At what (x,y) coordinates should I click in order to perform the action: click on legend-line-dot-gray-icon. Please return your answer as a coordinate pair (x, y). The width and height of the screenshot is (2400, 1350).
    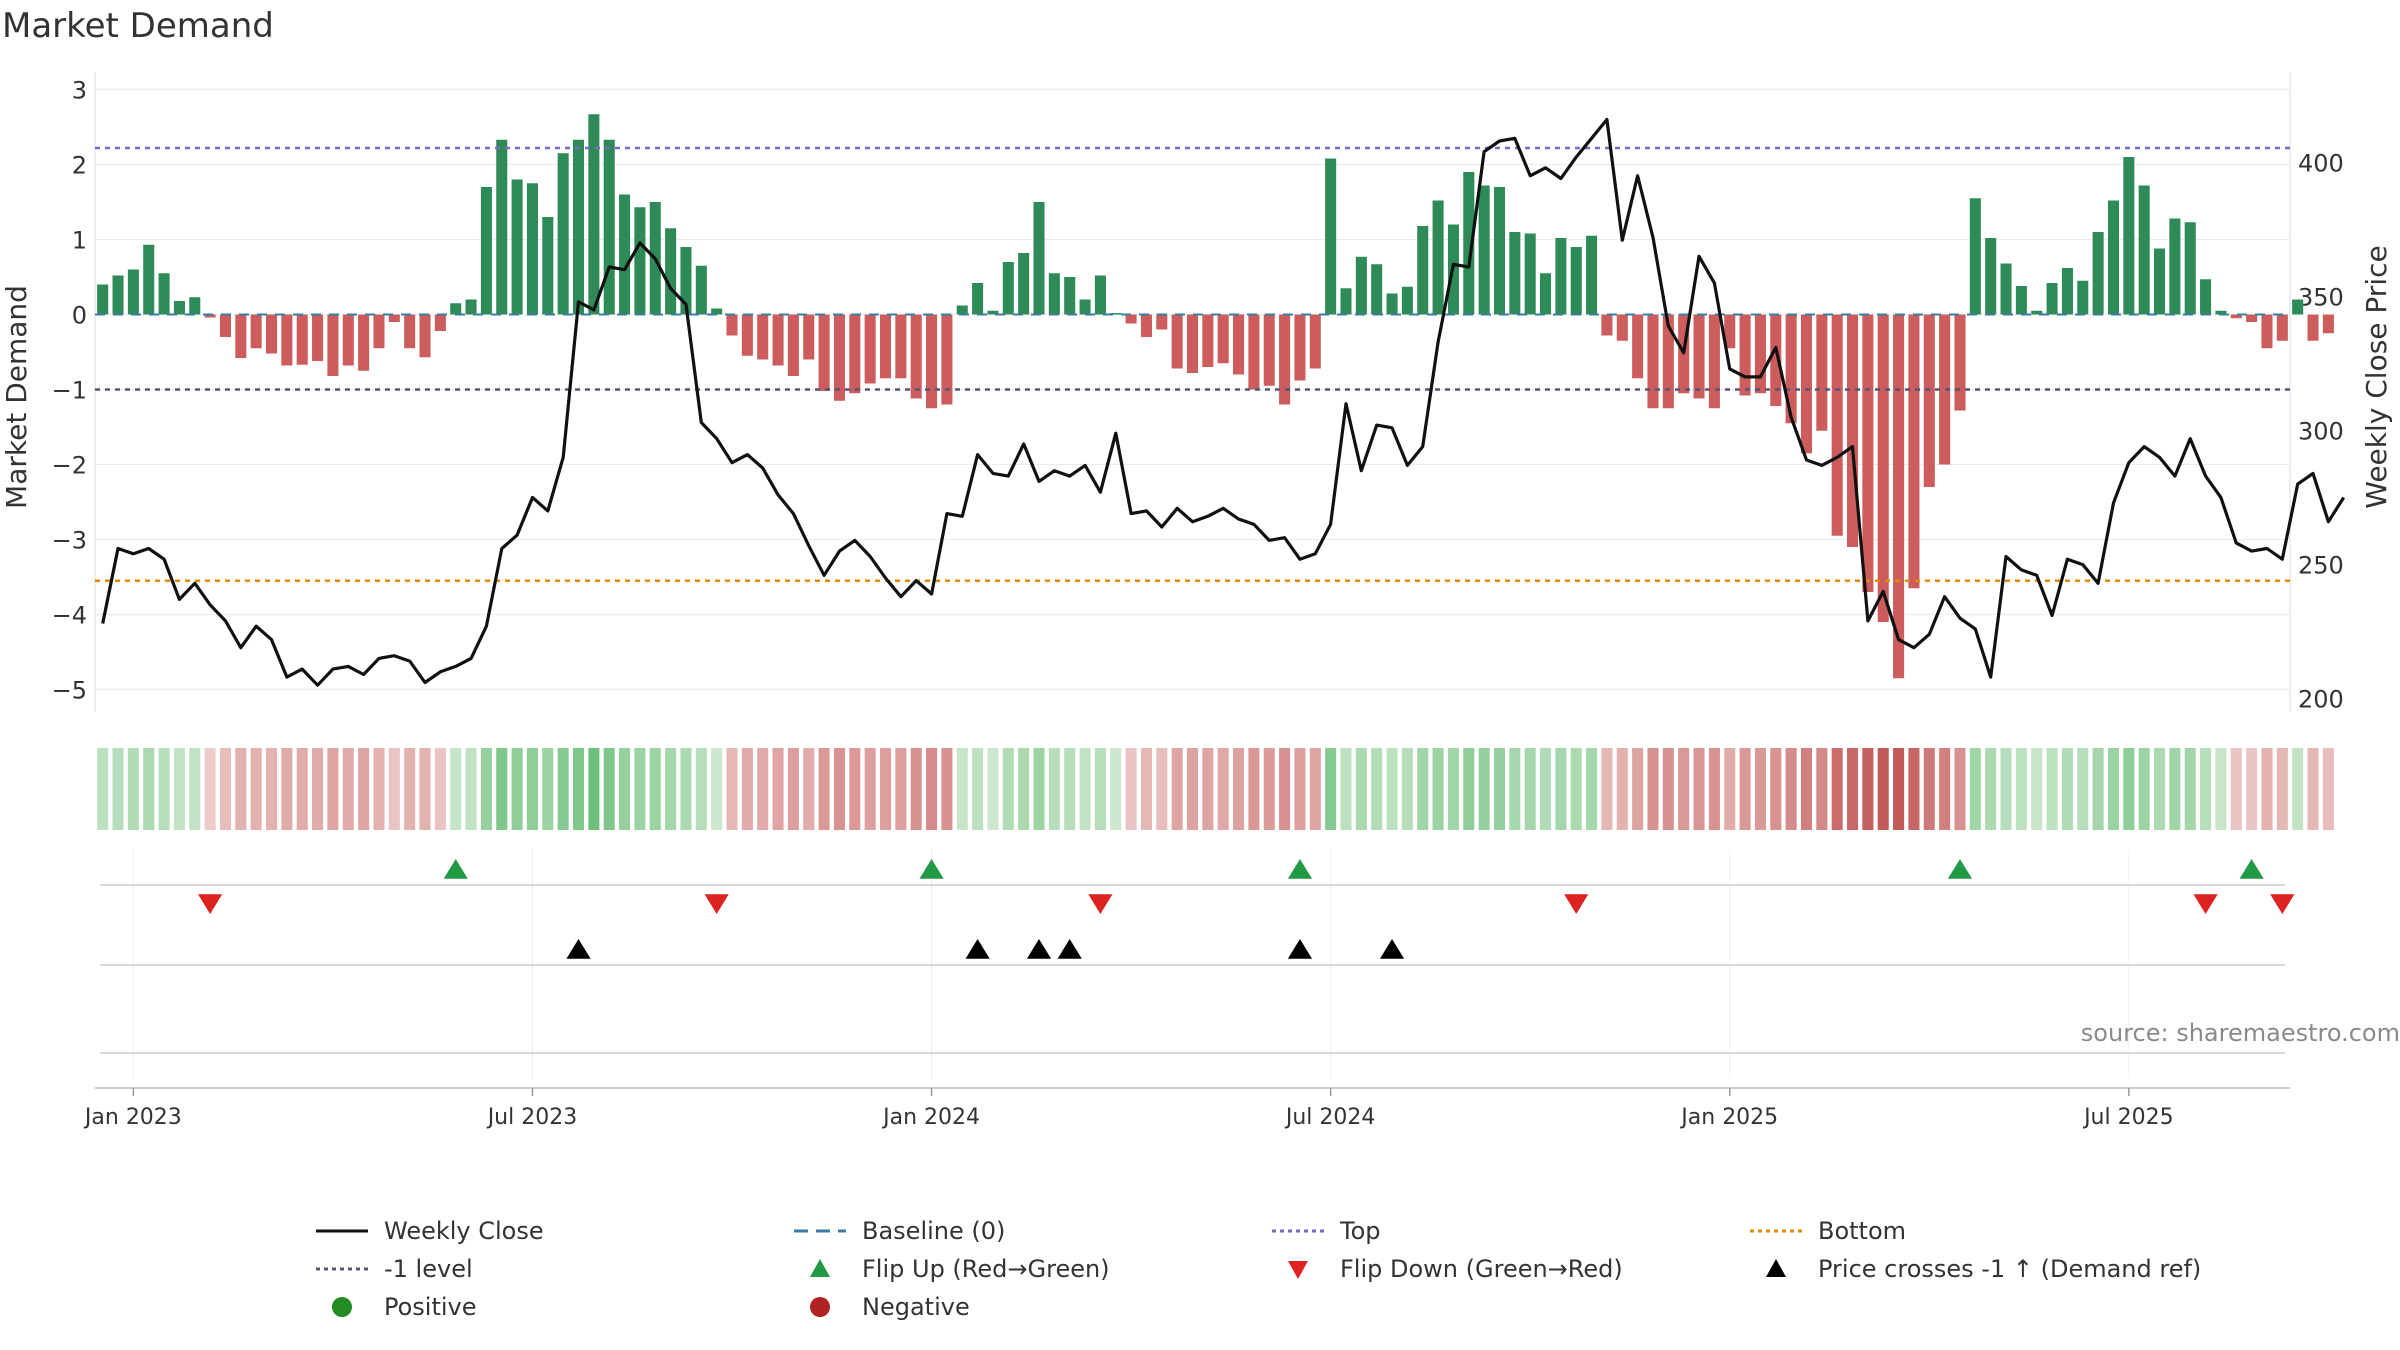
    Looking at the image, I should click on (342, 1269).